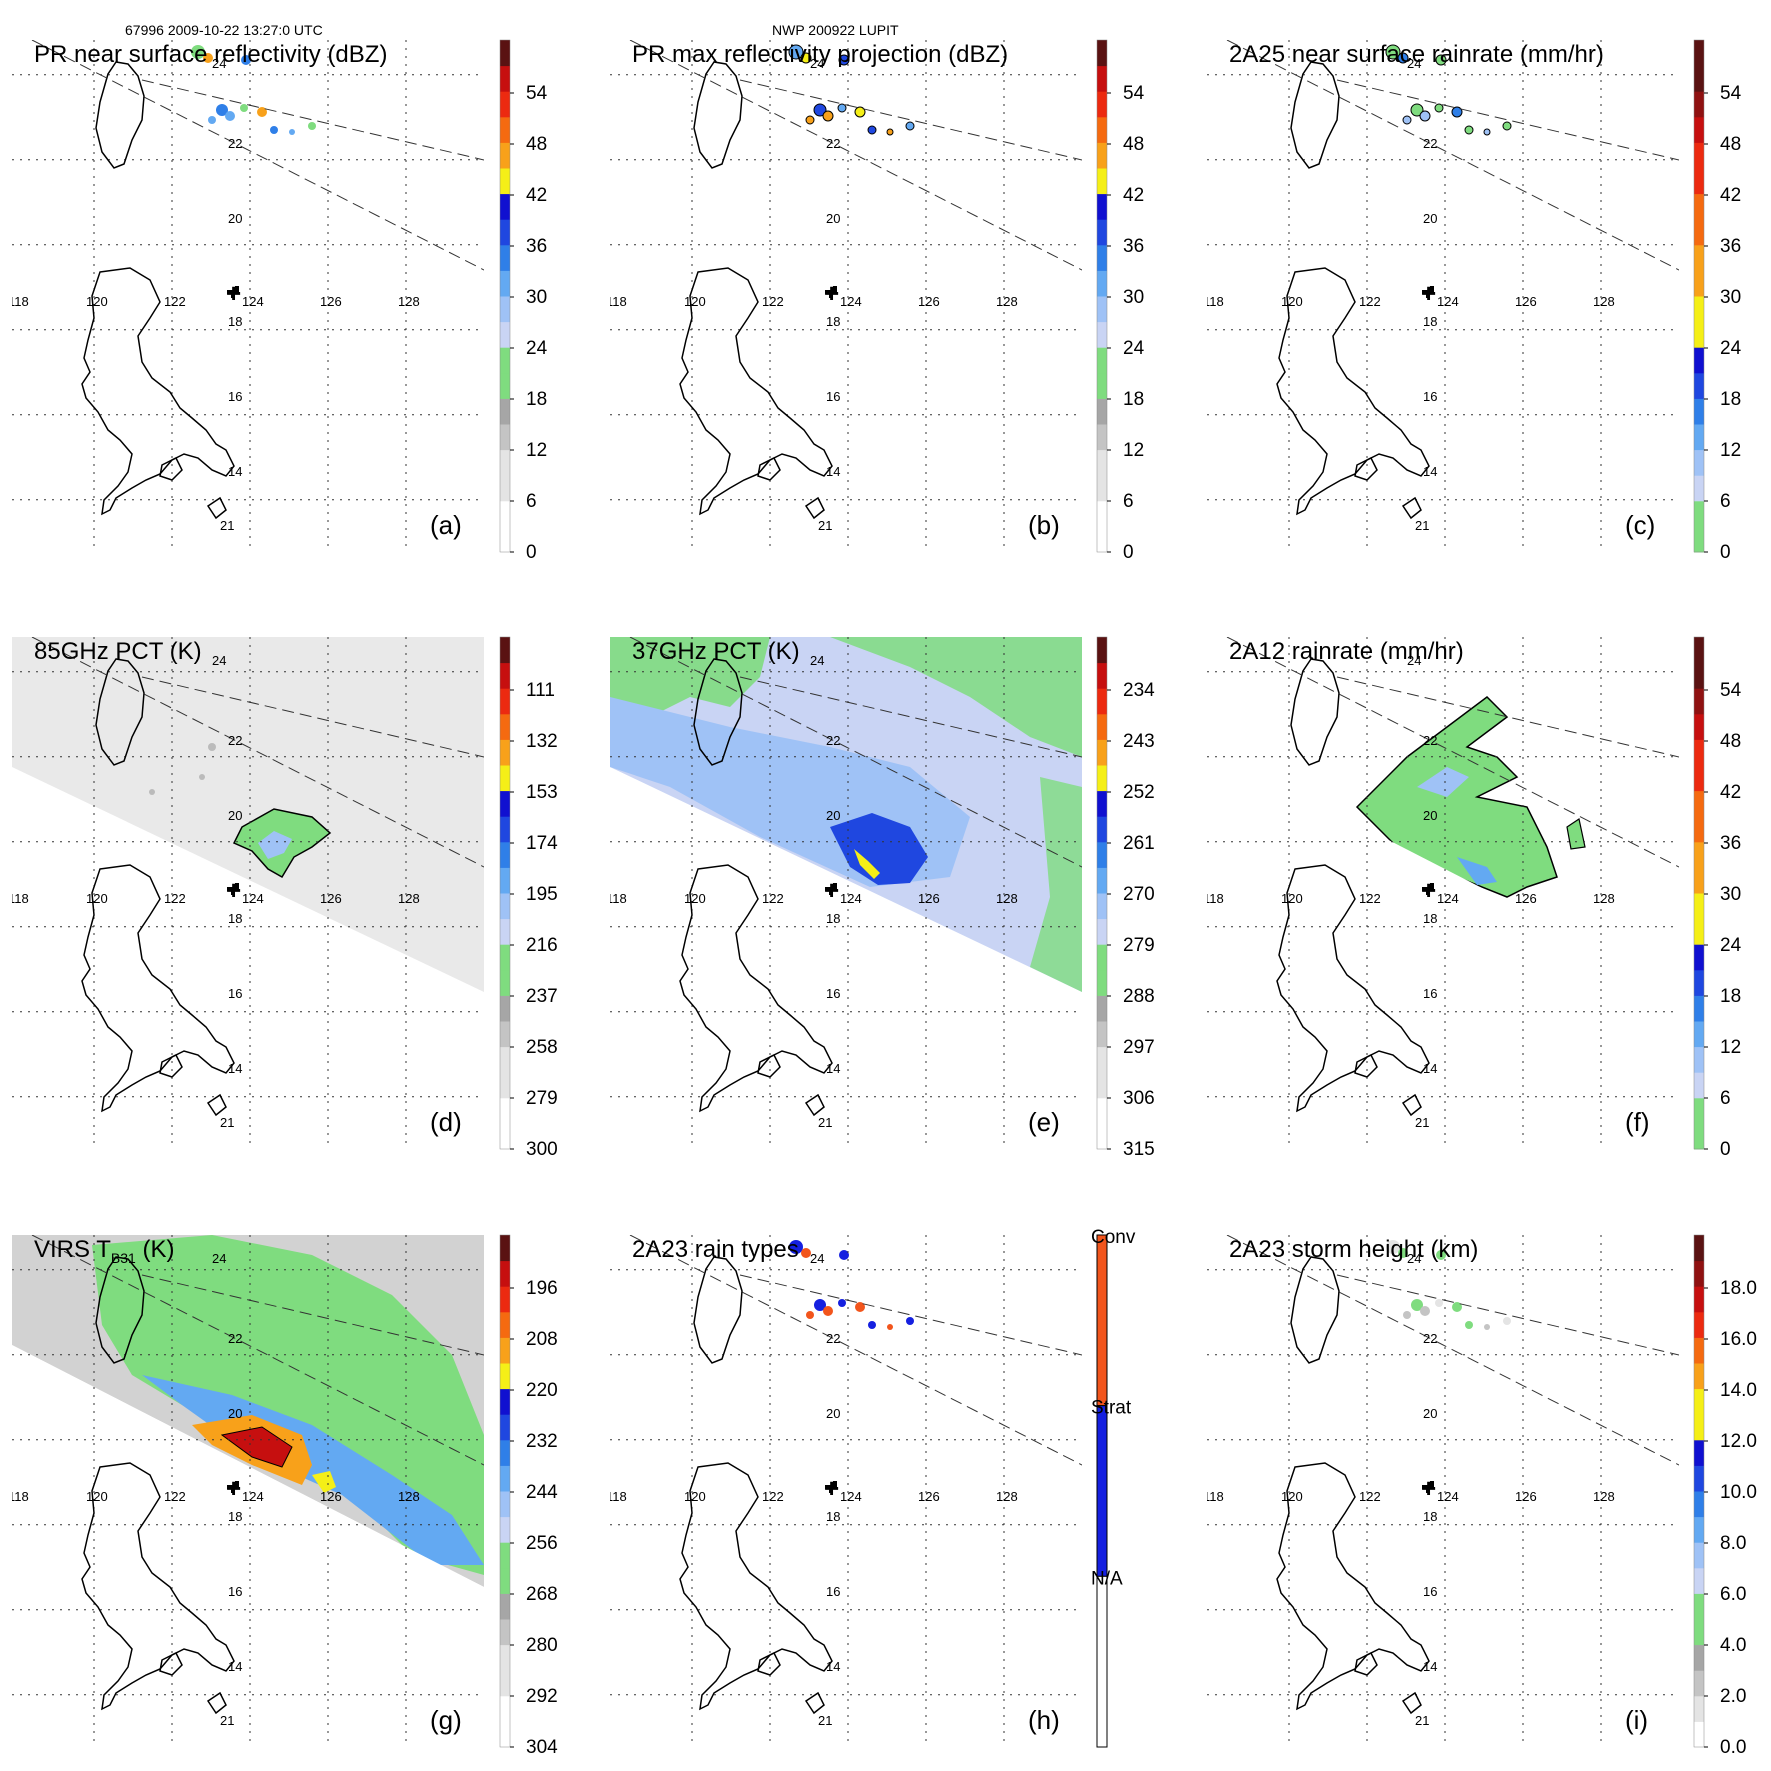 This screenshot has height=1771, width=1771. Describe the element at coordinates (152, 792) in the screenshot. I see `cold-spot` at that location.